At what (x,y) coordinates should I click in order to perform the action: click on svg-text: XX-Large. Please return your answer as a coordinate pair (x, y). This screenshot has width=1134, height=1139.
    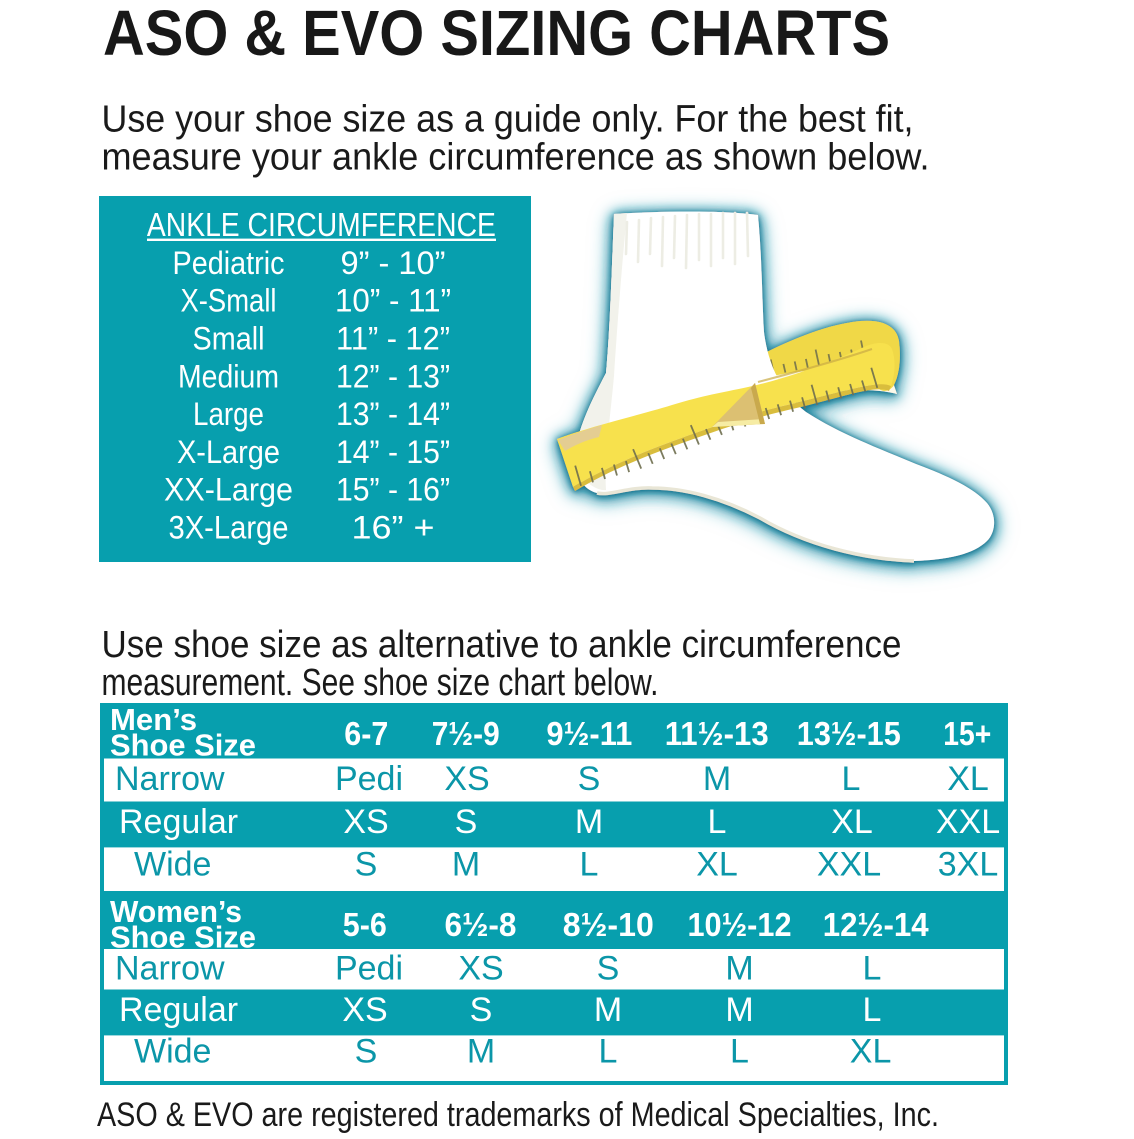
    Looking at the image, I should click on (228, 490).